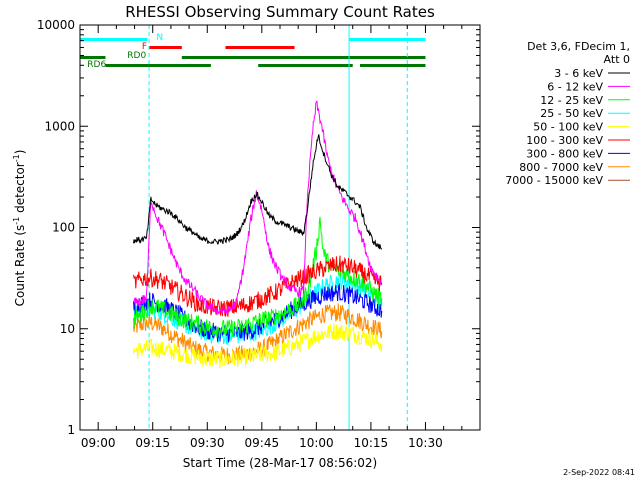 This screenshot has width=640, height=480. Describe the element at coordinates (71, 430) in the screenshot. I see `y-tick-label: 1` at that location.